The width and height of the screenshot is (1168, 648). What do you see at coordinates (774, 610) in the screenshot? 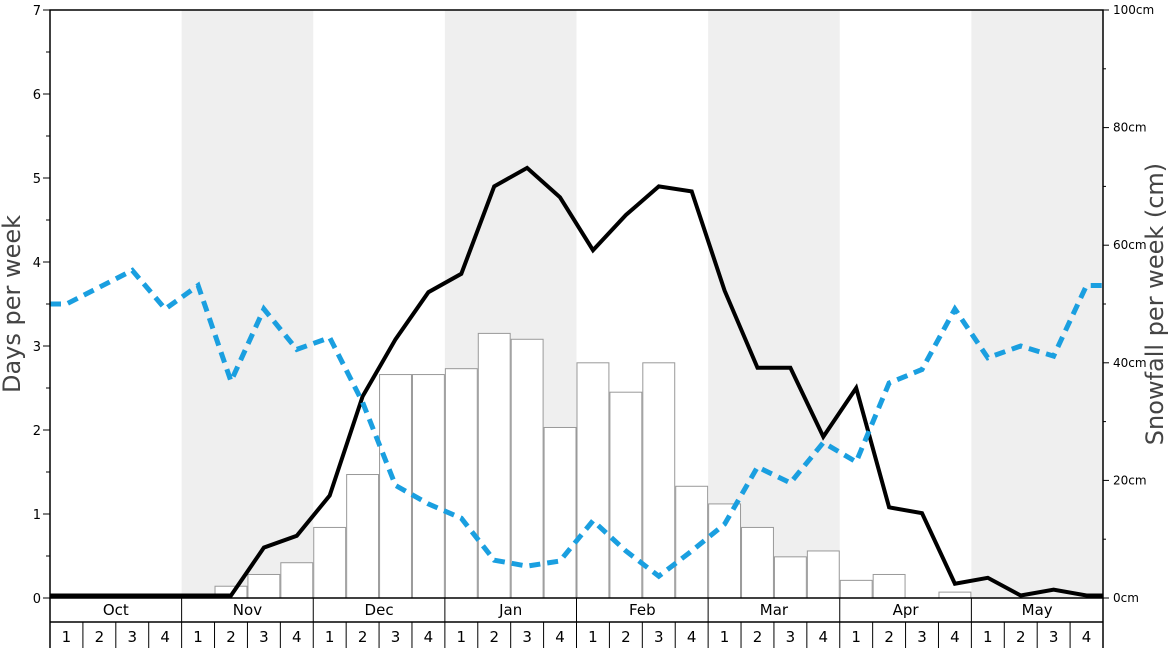
I see `month-label-mar: Mar` at bounding box center [774, 610].